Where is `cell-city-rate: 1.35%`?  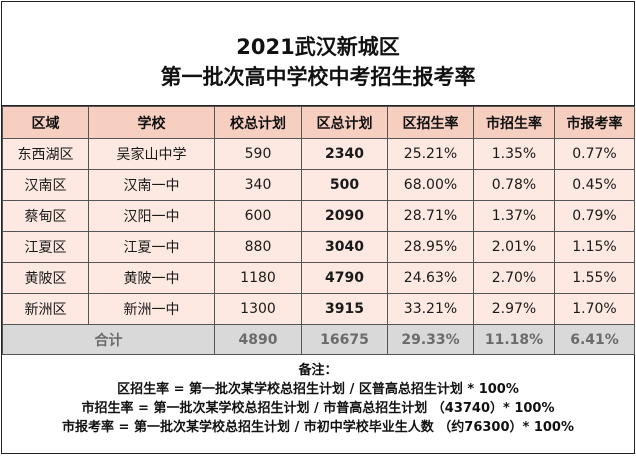
cell-city-rate: 1.35% is located at coordinates (514, 154).